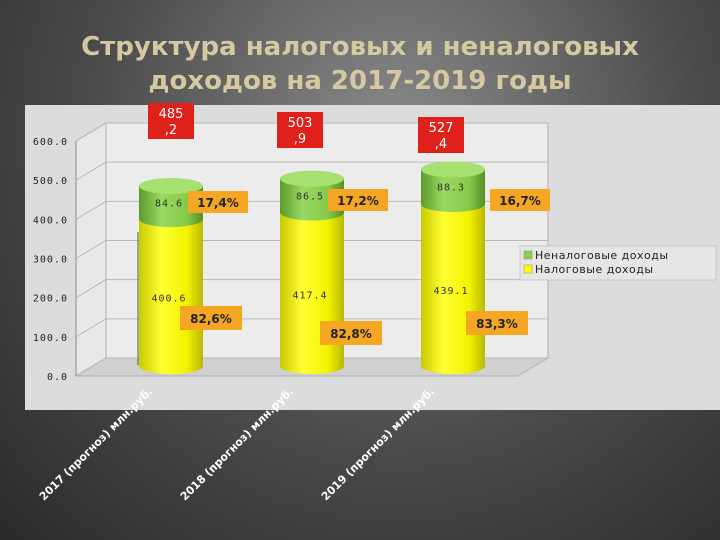 This screenshot has height=540, width=720. What do you see at coordinates (378, 444) in the screenshot?
I see `x-category-label: 2019 (прогноз) млн.руб.` at bounding box center [378, 444].